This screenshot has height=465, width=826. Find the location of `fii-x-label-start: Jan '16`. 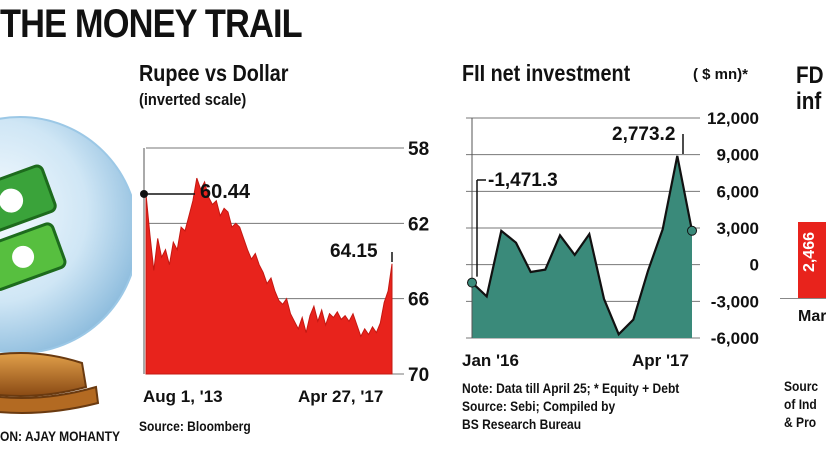

fii-x-label-start: Jan '16 is located at coordinates (490, 360).